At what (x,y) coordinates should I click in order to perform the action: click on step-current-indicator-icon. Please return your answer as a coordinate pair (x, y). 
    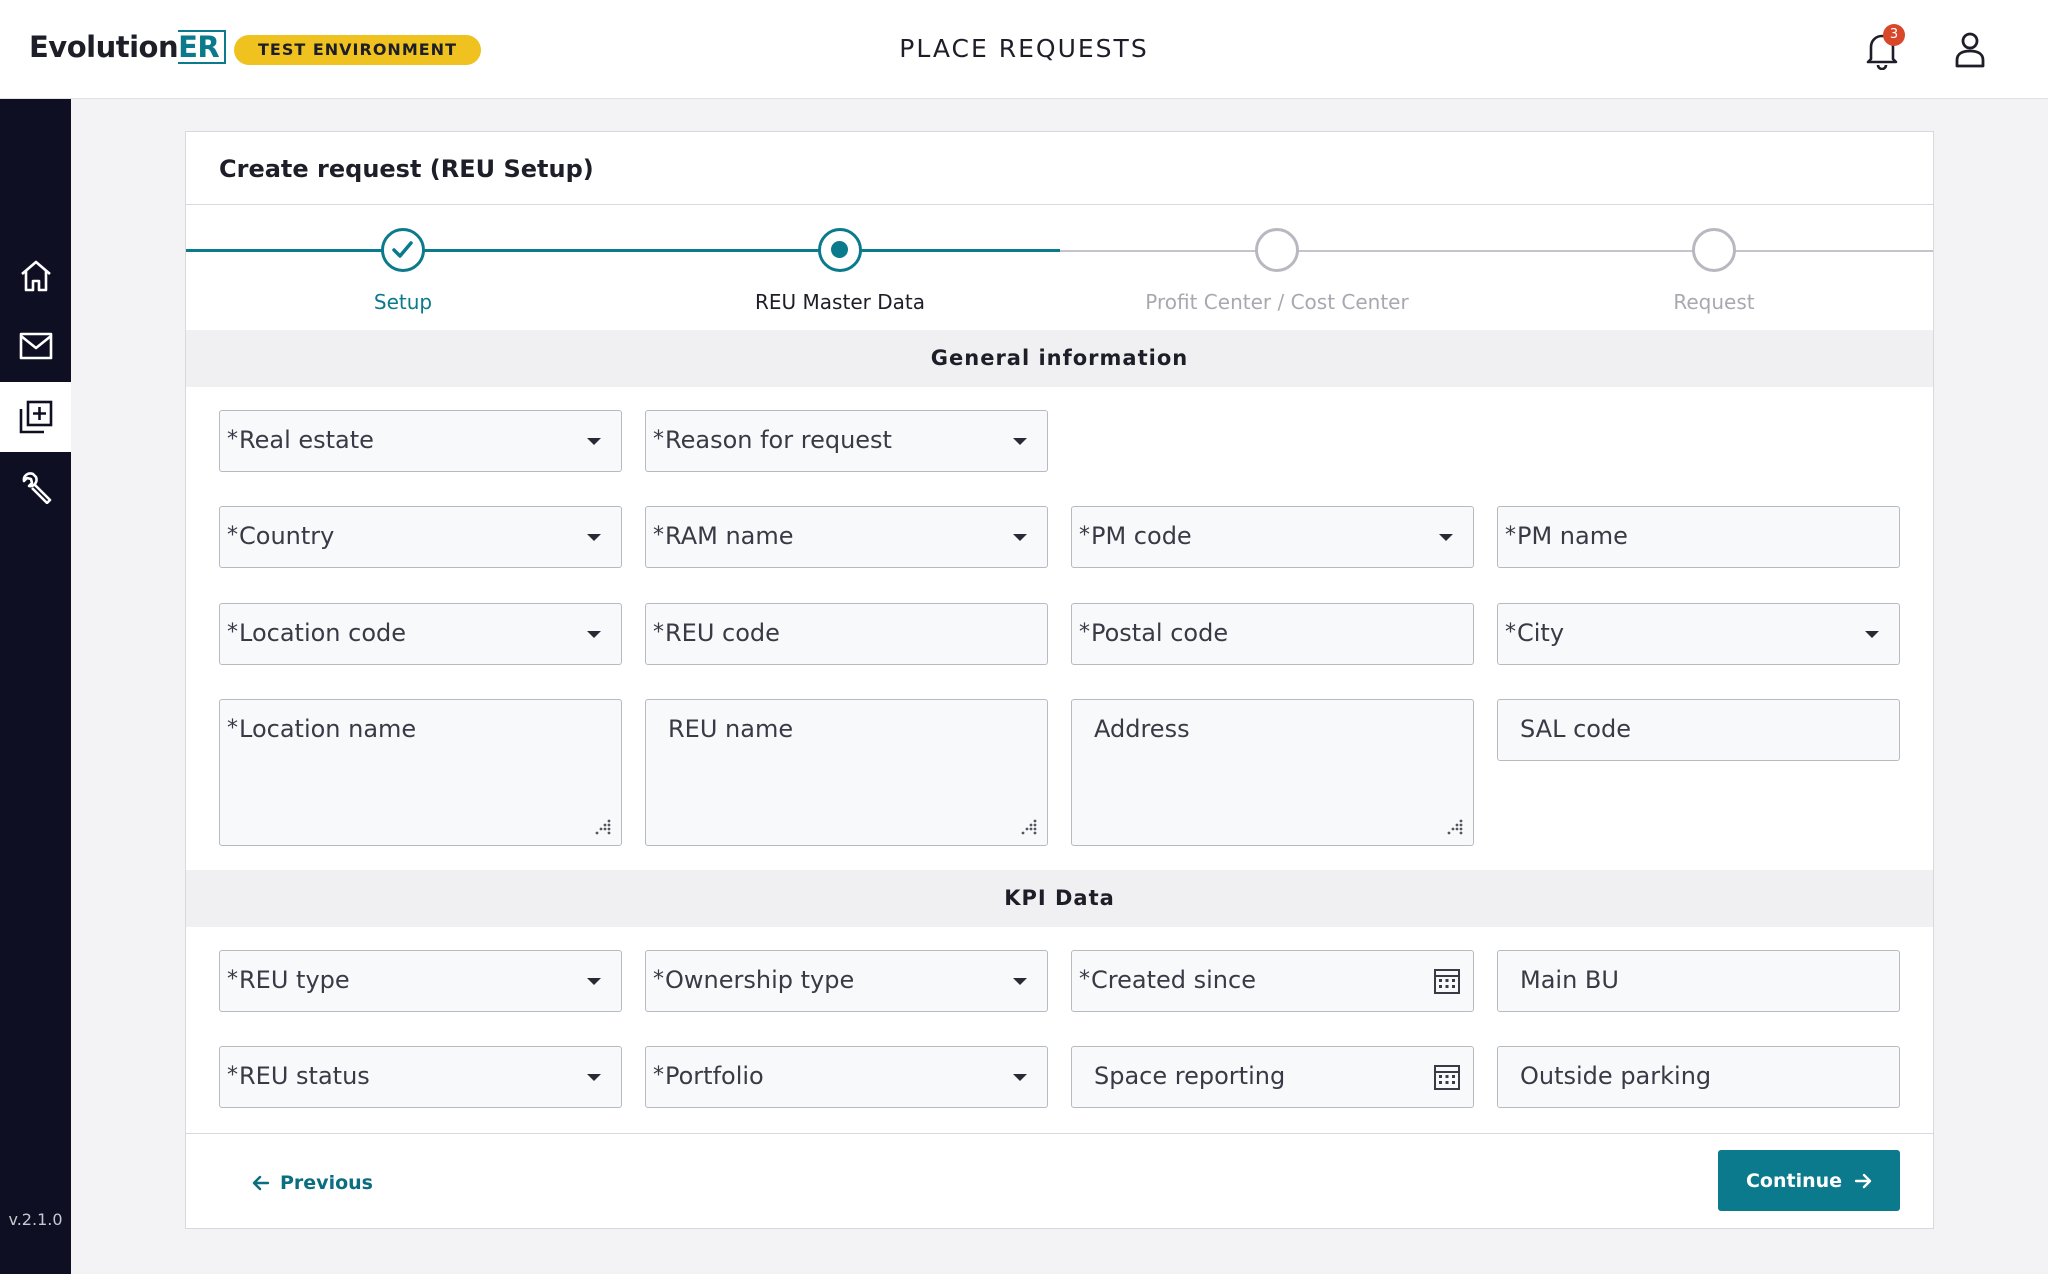
    Looking at the image, I should click on (840, 250).